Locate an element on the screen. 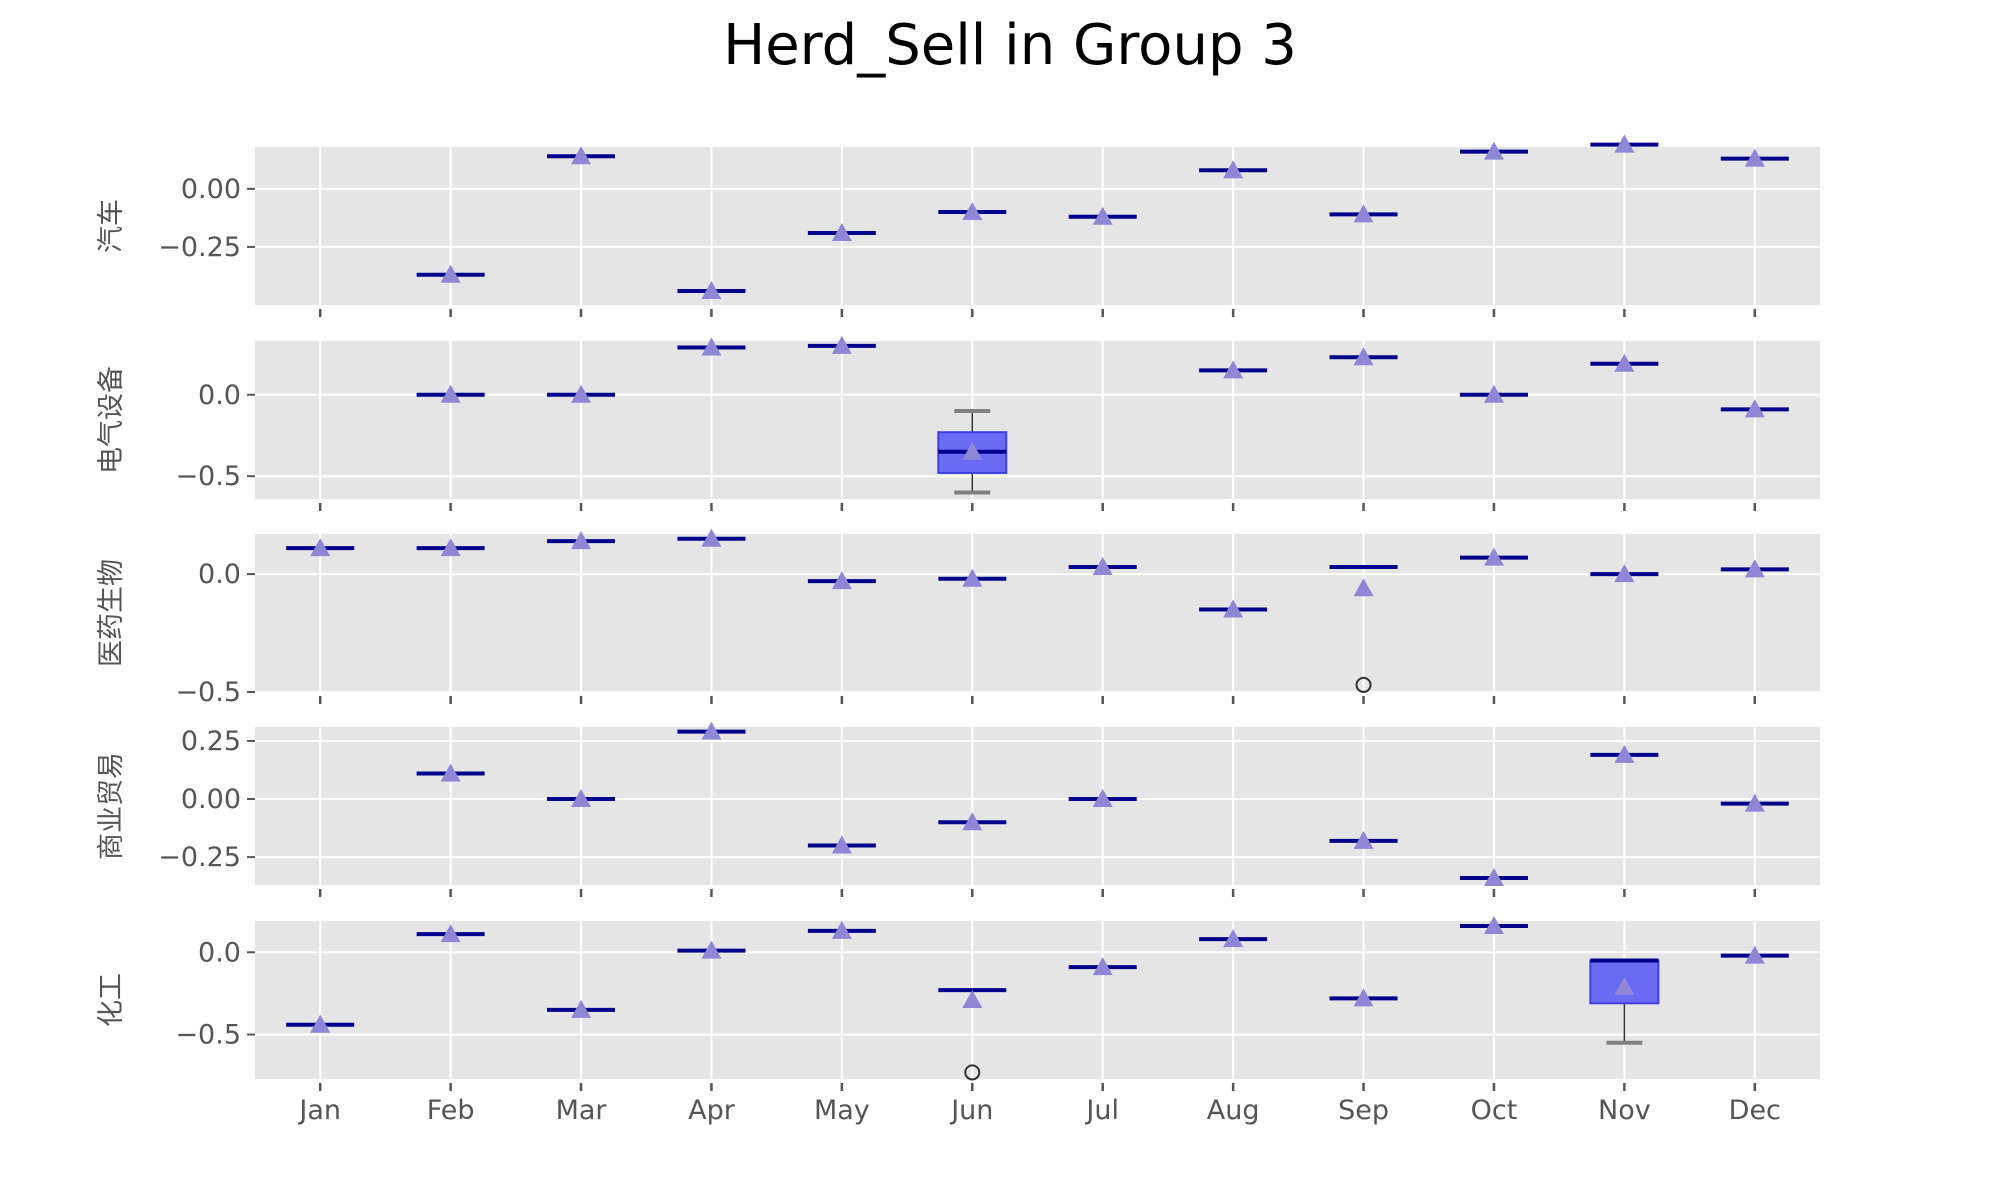  x-tick-label: Mar is located at coordinates (582, 1110).